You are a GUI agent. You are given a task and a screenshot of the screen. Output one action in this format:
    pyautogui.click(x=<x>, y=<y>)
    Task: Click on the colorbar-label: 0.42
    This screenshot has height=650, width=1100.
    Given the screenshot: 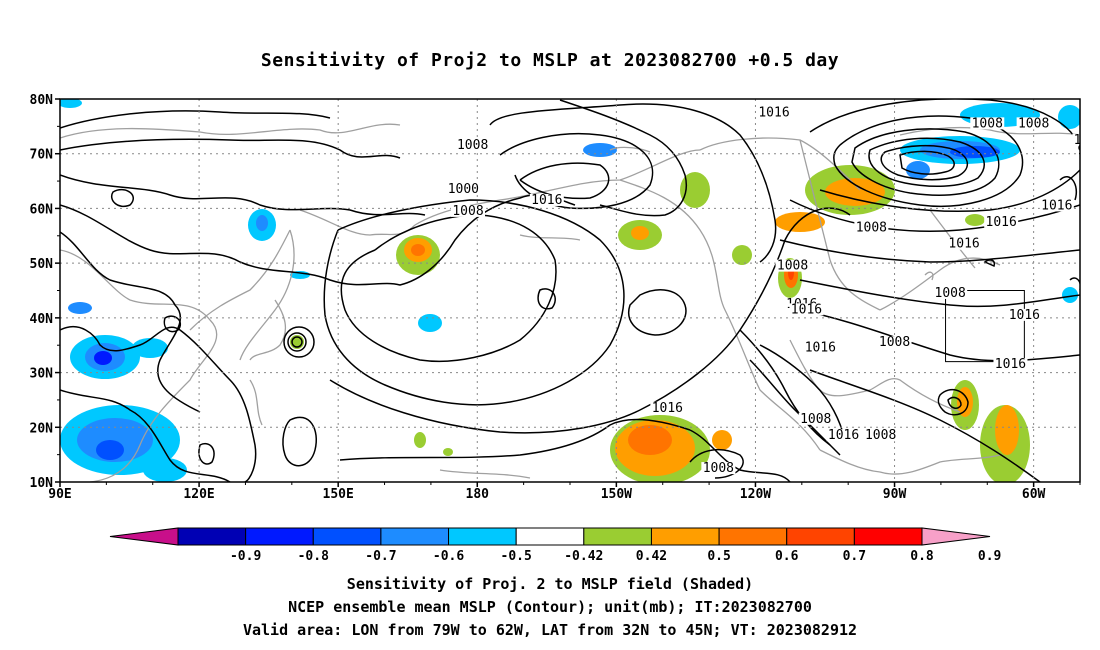 What is the action you would take?
    pyautogui.click(x=651, y=556)
    